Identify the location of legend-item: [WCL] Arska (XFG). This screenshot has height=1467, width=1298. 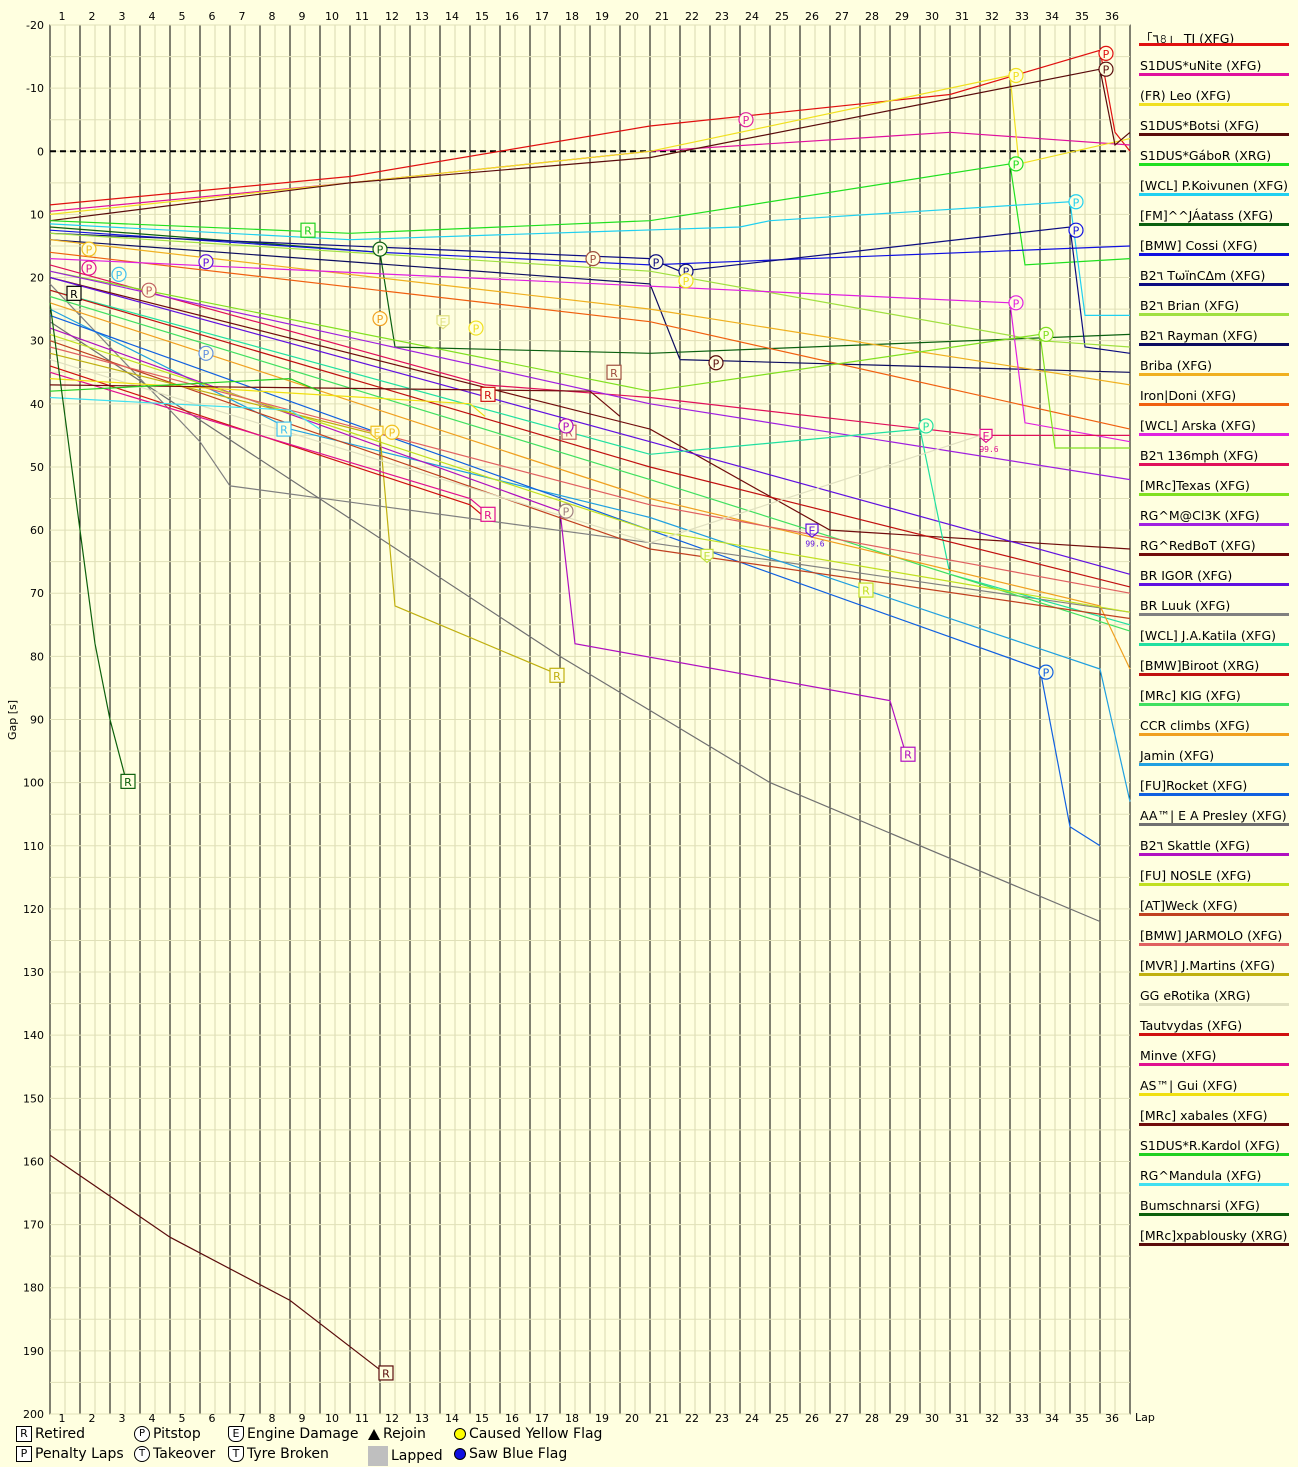
(1215, 430).